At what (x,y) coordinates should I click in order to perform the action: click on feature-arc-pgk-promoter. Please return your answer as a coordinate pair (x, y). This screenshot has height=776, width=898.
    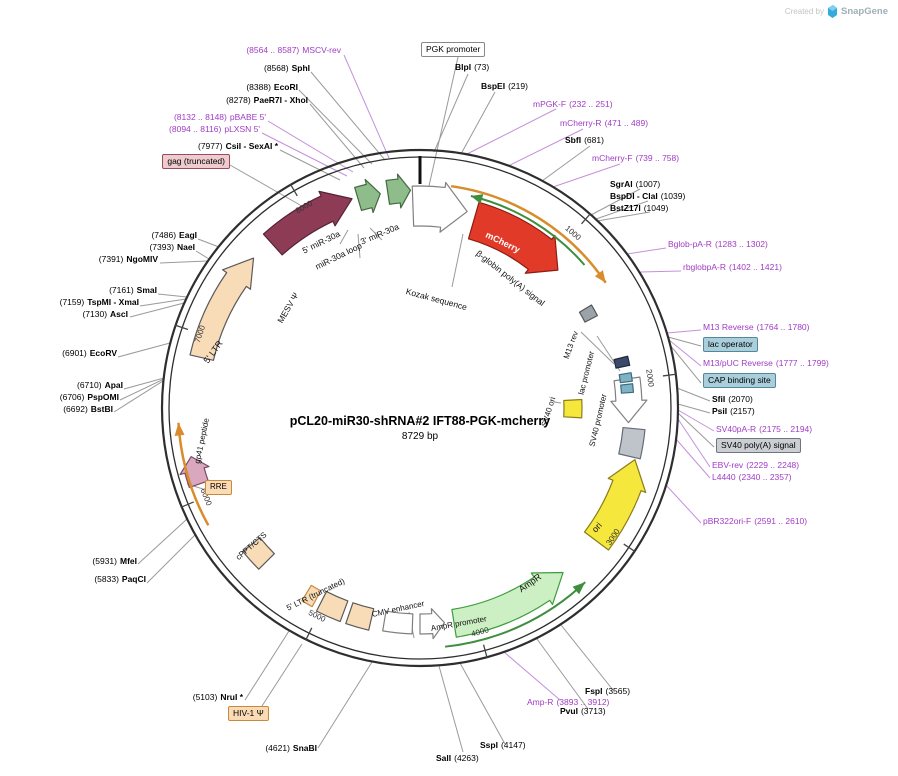
    Looking at the image, I should click on (439, 207).